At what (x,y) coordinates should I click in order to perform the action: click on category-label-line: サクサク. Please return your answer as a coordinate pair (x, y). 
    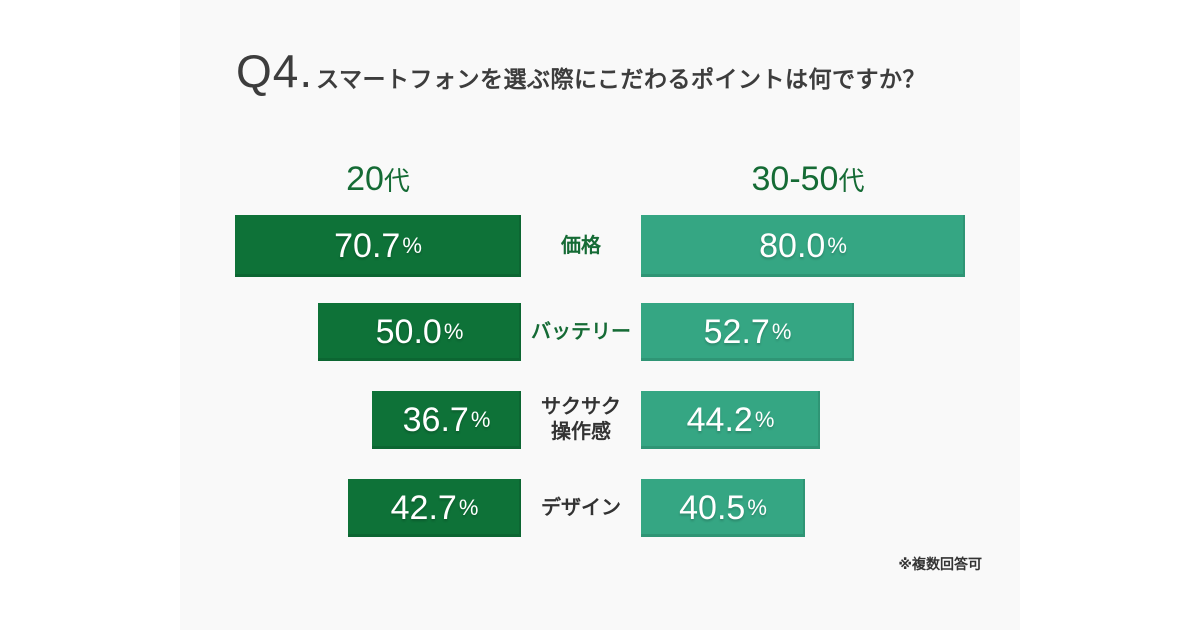
    Looking at the image, I should click on (581, 407).